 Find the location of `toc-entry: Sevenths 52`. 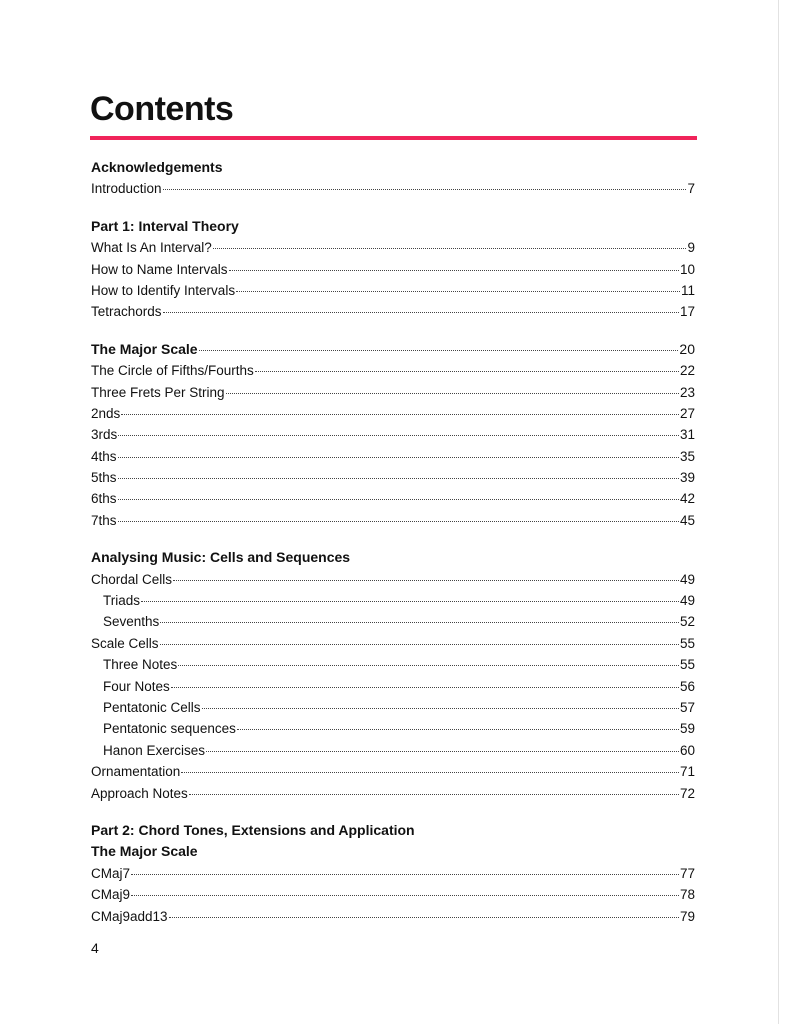

toc-entry: Sevenths 52 is located at coordinates (393, 621).